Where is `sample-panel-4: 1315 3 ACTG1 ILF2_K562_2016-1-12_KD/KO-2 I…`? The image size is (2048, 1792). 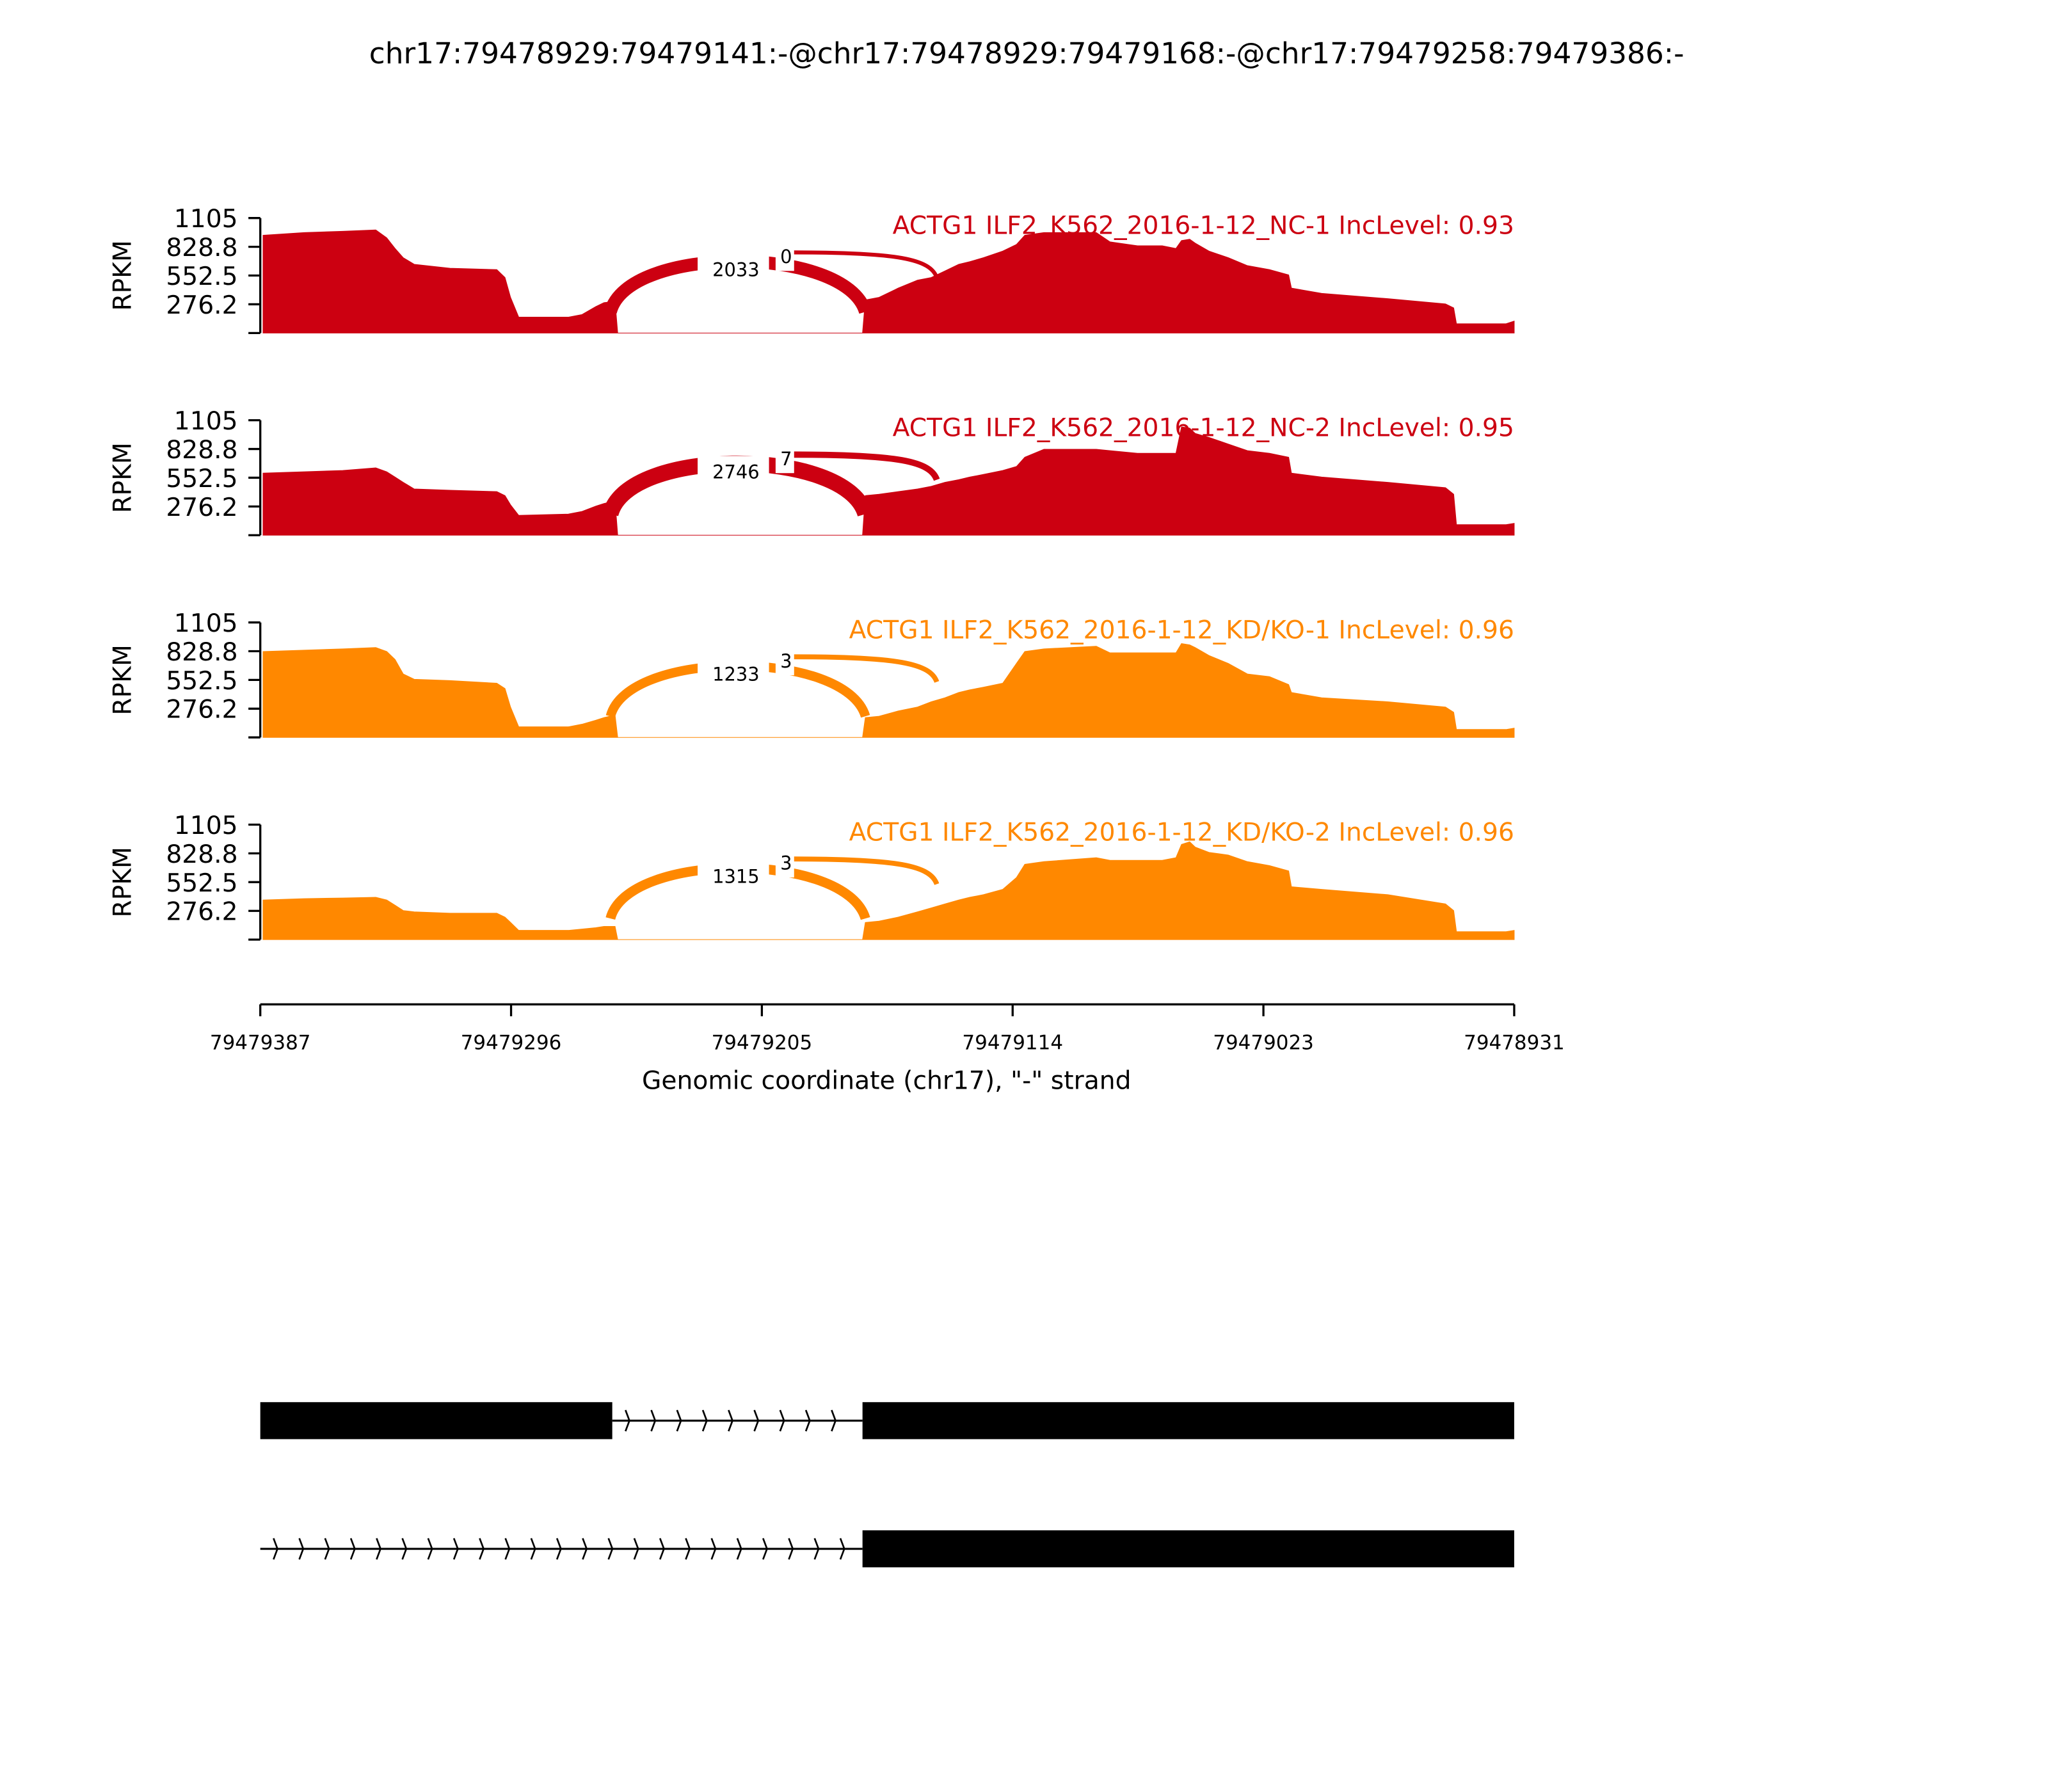 sample-panel-4: 1315 3 ACTG1 ILF2_K562_2016-1-12_KD/KO-2 I… is located at coordinates (811, 876).